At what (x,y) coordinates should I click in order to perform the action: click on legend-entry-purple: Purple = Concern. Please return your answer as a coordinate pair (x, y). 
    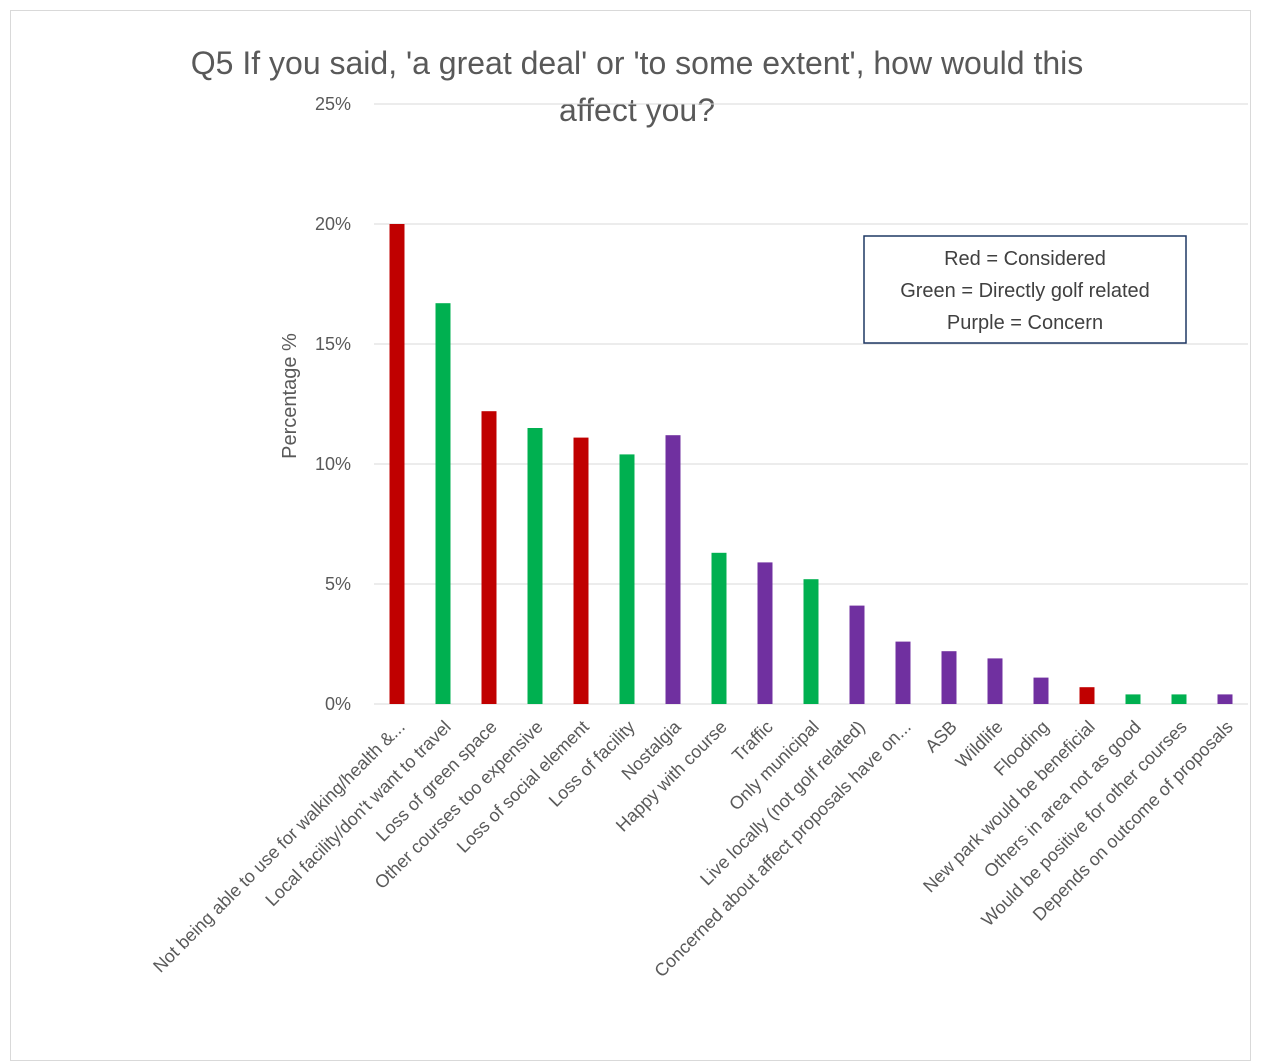
    Looking at the image, I should click on (1025, 323).